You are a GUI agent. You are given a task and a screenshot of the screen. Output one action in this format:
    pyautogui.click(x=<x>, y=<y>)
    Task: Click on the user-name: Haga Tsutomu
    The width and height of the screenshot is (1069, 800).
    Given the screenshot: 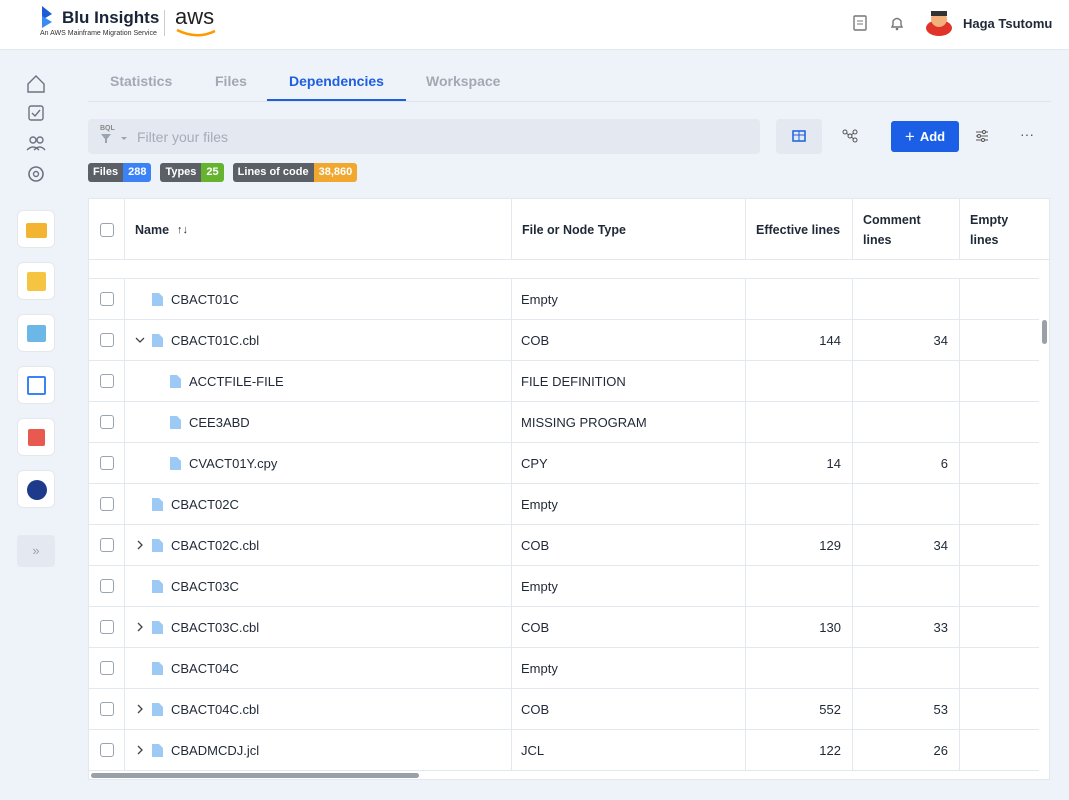 What is the action you would take?
    pyautogui.click(x=1008, y=23)
    